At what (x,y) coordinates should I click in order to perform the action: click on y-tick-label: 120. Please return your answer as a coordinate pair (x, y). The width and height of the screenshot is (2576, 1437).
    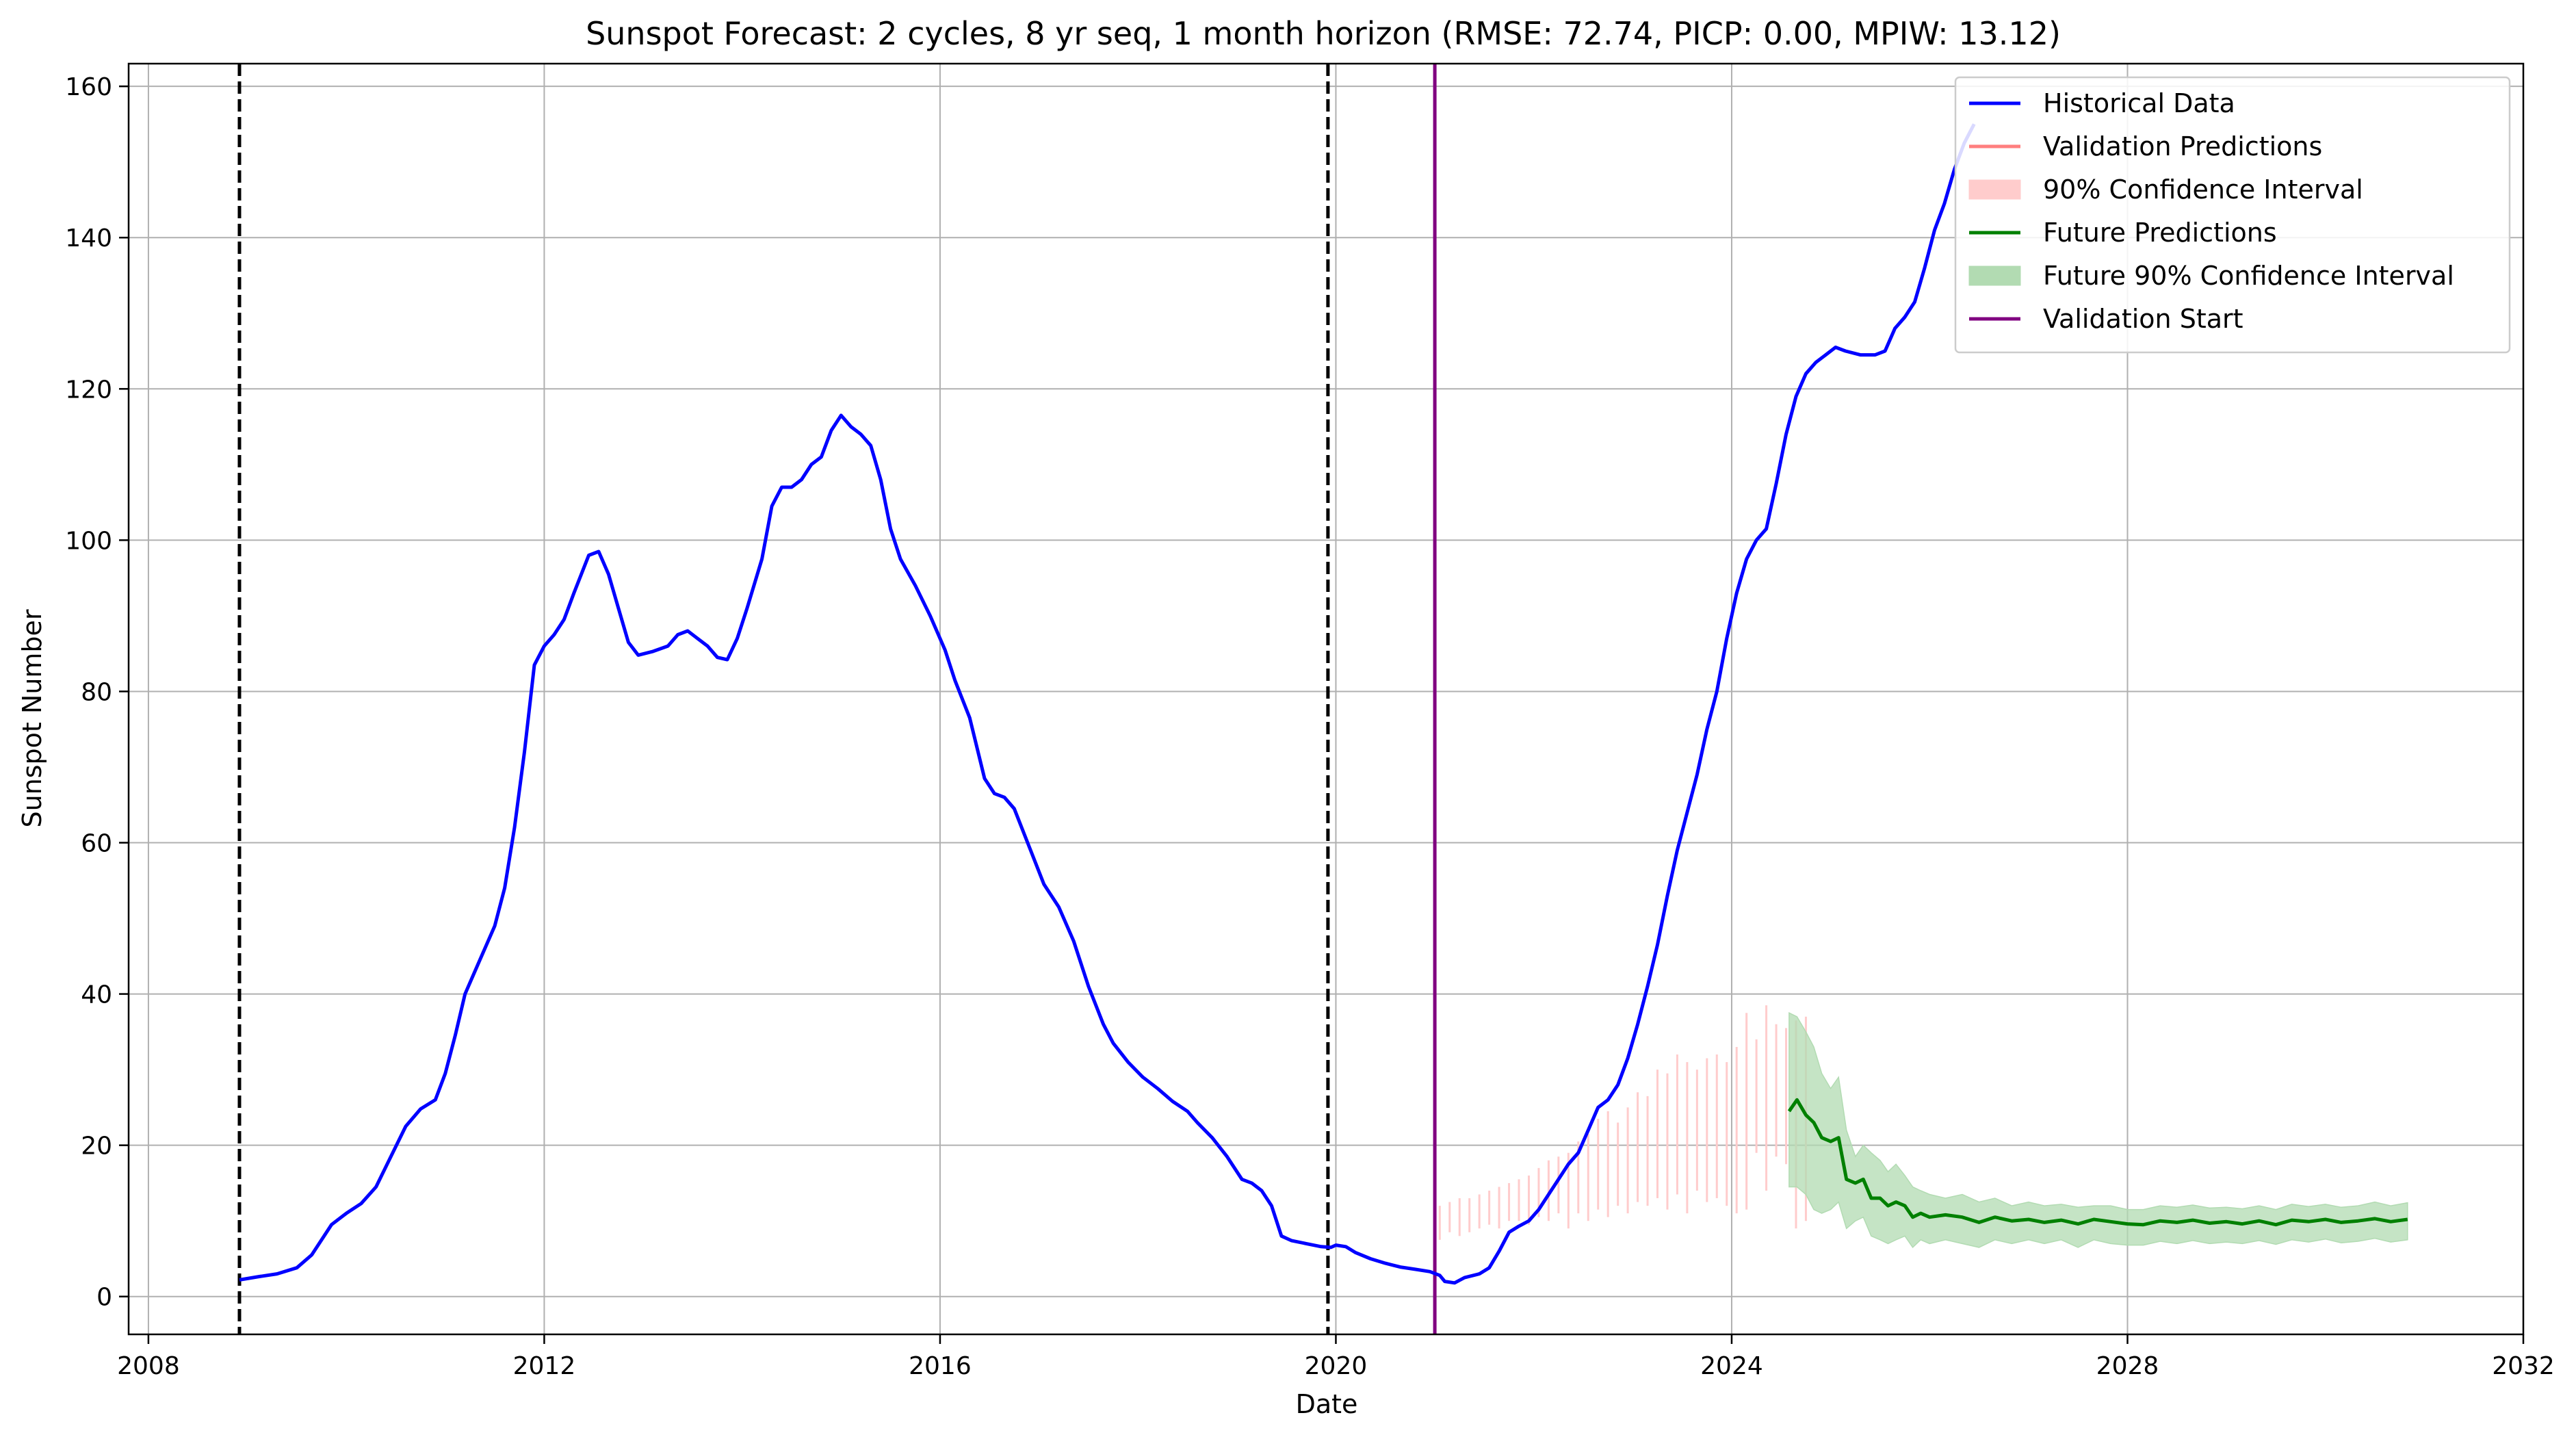
    Looking at the image, I should click on (88, 390).